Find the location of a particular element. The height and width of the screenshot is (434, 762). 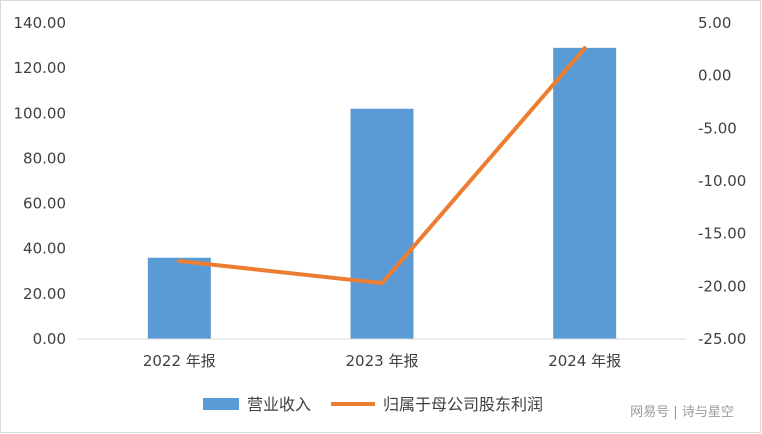

x-axis: 2022 年报 2023 年报 2024 年报 is located at coordinates (382, 361).